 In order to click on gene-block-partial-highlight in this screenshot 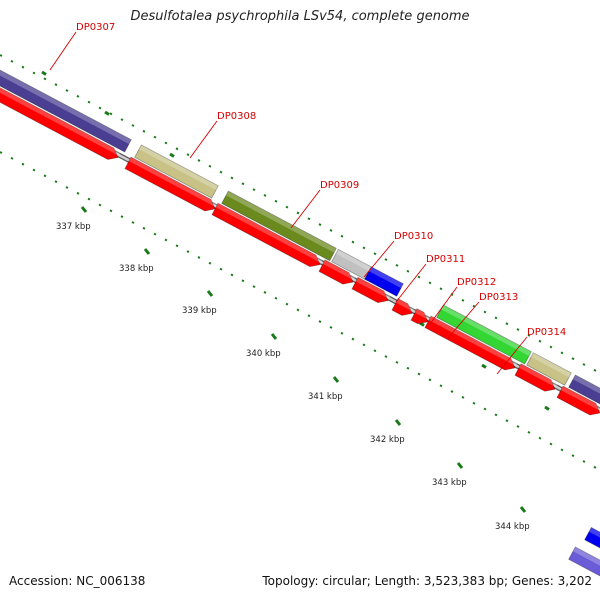, I will do `click(586, 556)`.